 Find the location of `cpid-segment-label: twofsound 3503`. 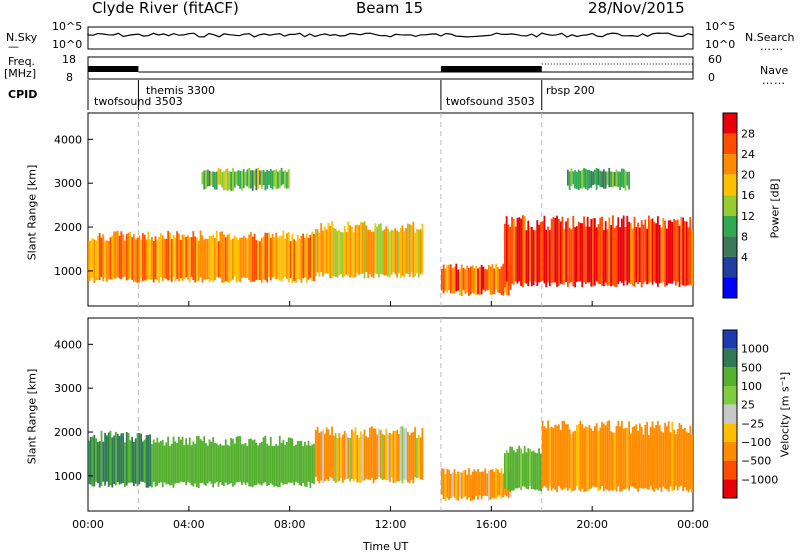

cpid-segment-label: twofsound 3503 is located at coordinates (138, 101).